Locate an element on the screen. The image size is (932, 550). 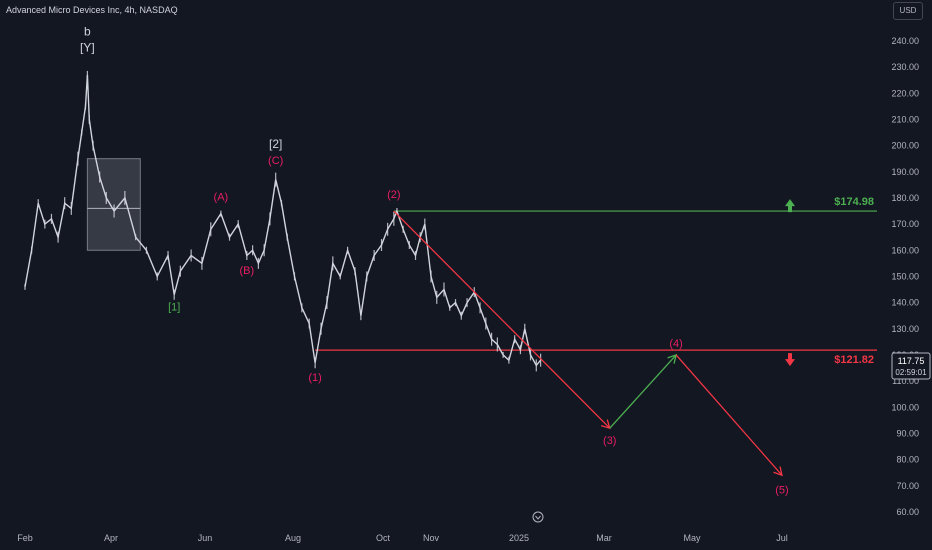
wave-label: b is located at coordinates (87, 32).